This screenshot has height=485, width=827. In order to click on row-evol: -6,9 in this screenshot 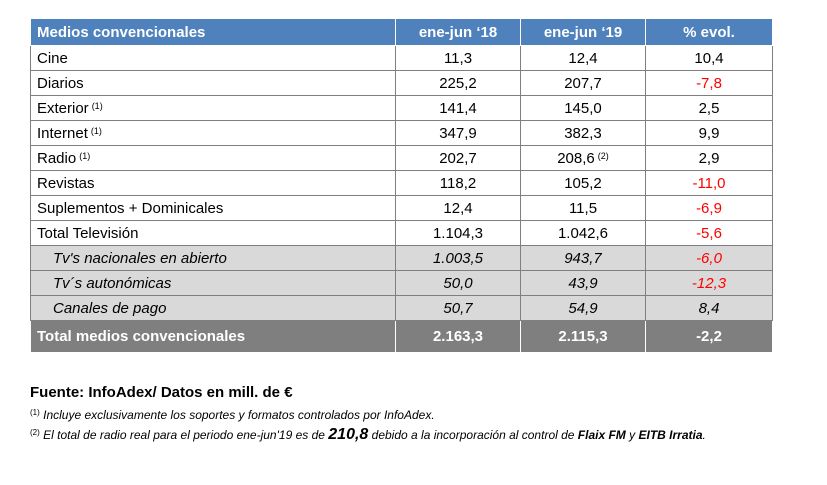, I will do `click(709, 208)`.